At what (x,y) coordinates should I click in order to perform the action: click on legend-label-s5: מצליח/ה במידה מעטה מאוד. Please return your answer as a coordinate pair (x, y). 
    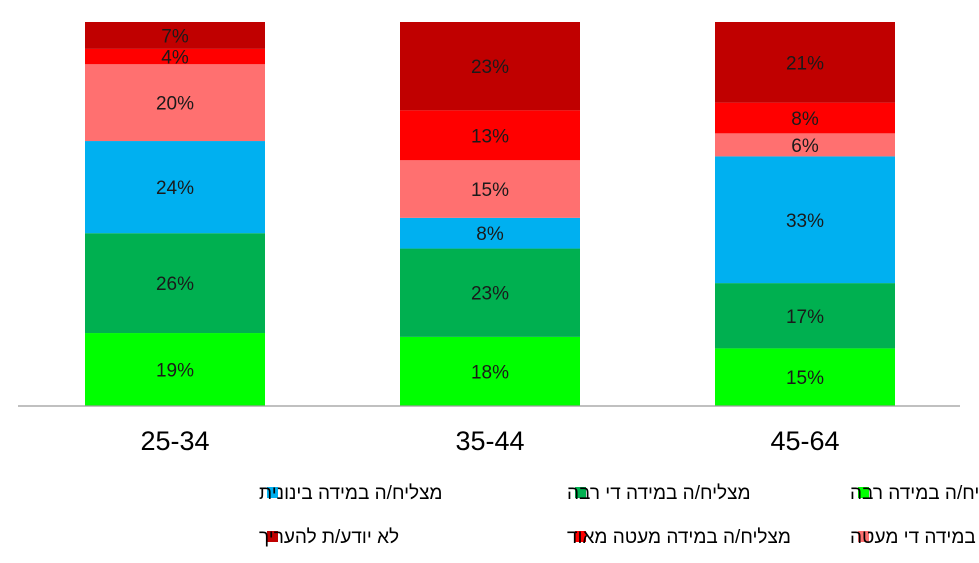
    Looking at the image, I should click on (679, 537).